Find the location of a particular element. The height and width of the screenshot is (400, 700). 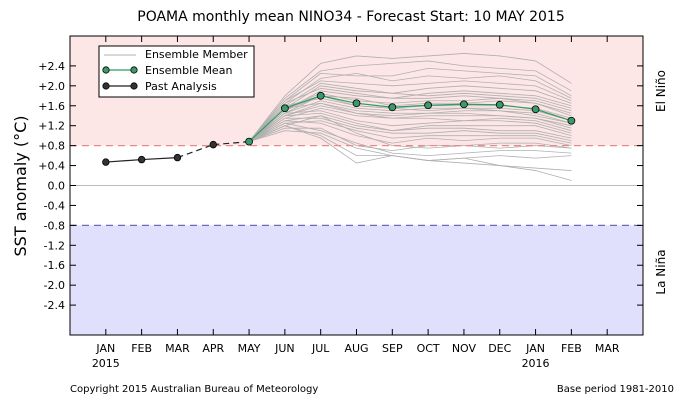

y-tick-label: -1.6 is located at coordinates (54, 265).